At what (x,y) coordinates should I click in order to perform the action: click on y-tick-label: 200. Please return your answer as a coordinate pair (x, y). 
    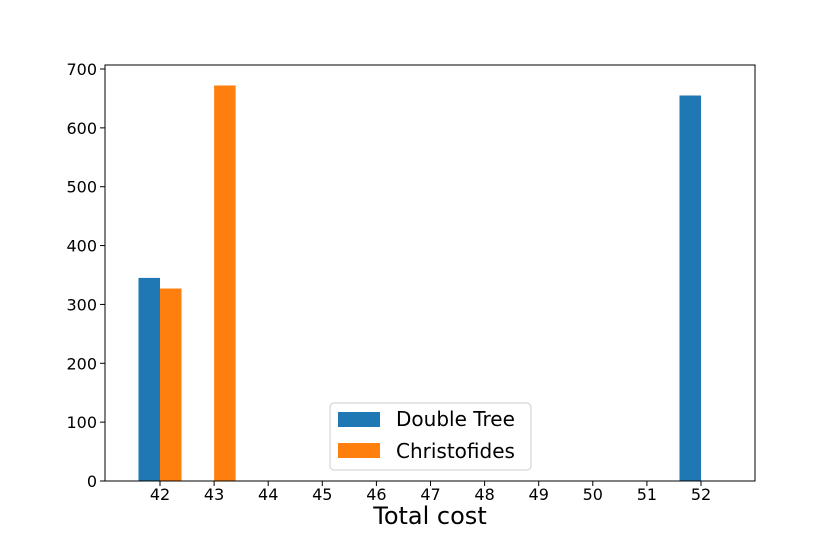
    Looking at the image, I should click on (81, 363).